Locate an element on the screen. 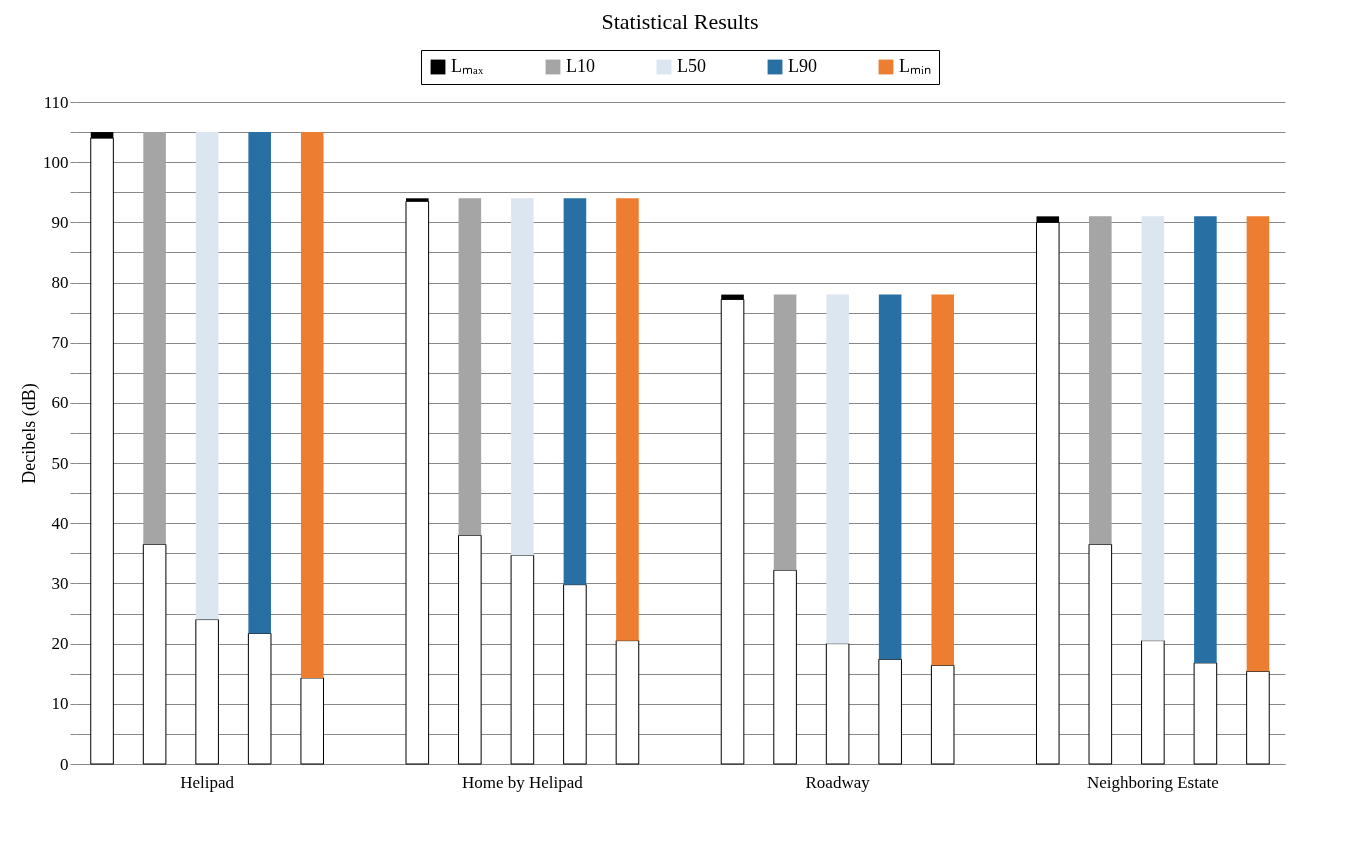 The image size is (1353, 854). y-tick-label: 40 is located at coordinates (60, 523).